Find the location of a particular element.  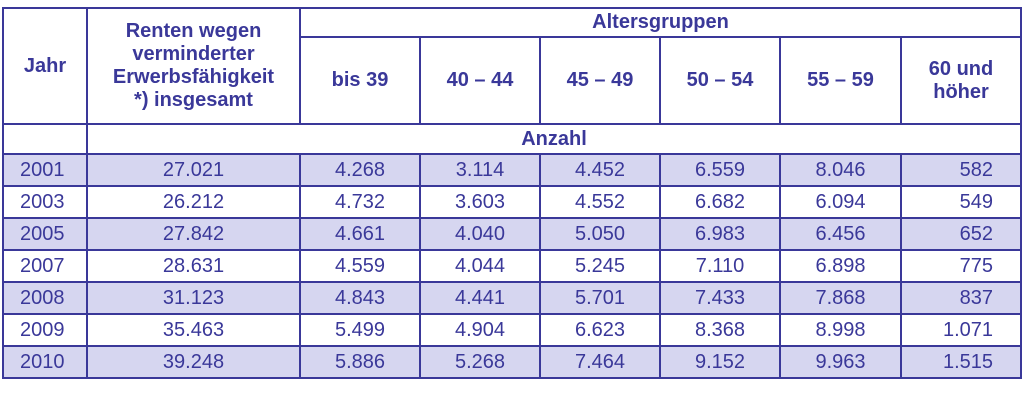

table-row: 2005 27.842 4.661 4.040 5.050 6.983 6.456 652 is located at coordinates (512, 234).